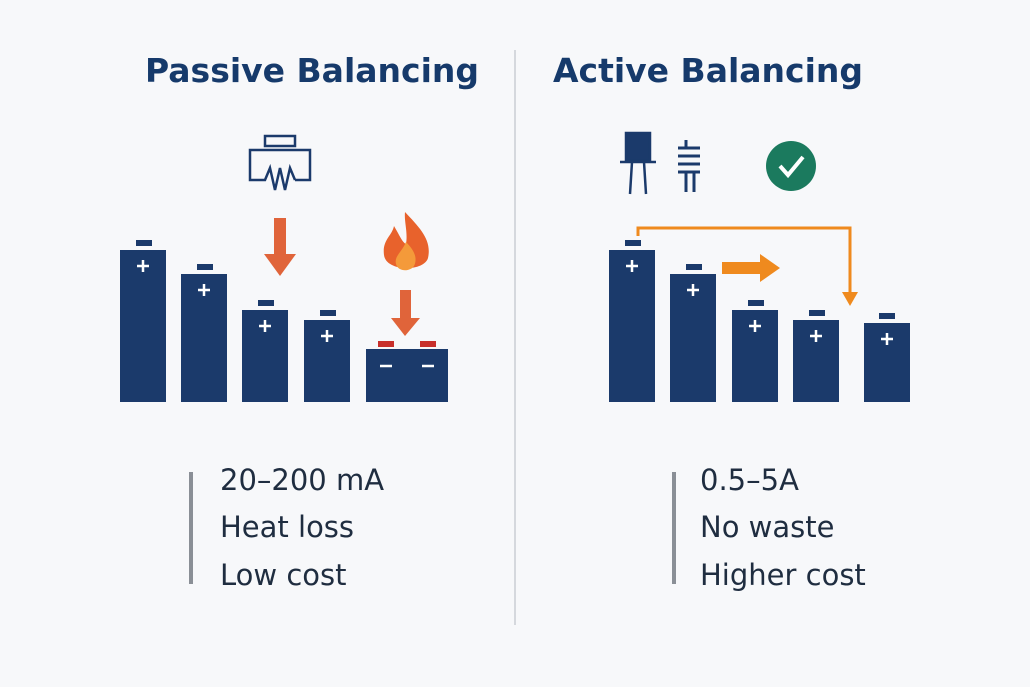 The height and width of the screenshot is (687, 1030). I want to click on inductor-icon, so click(689, 166).